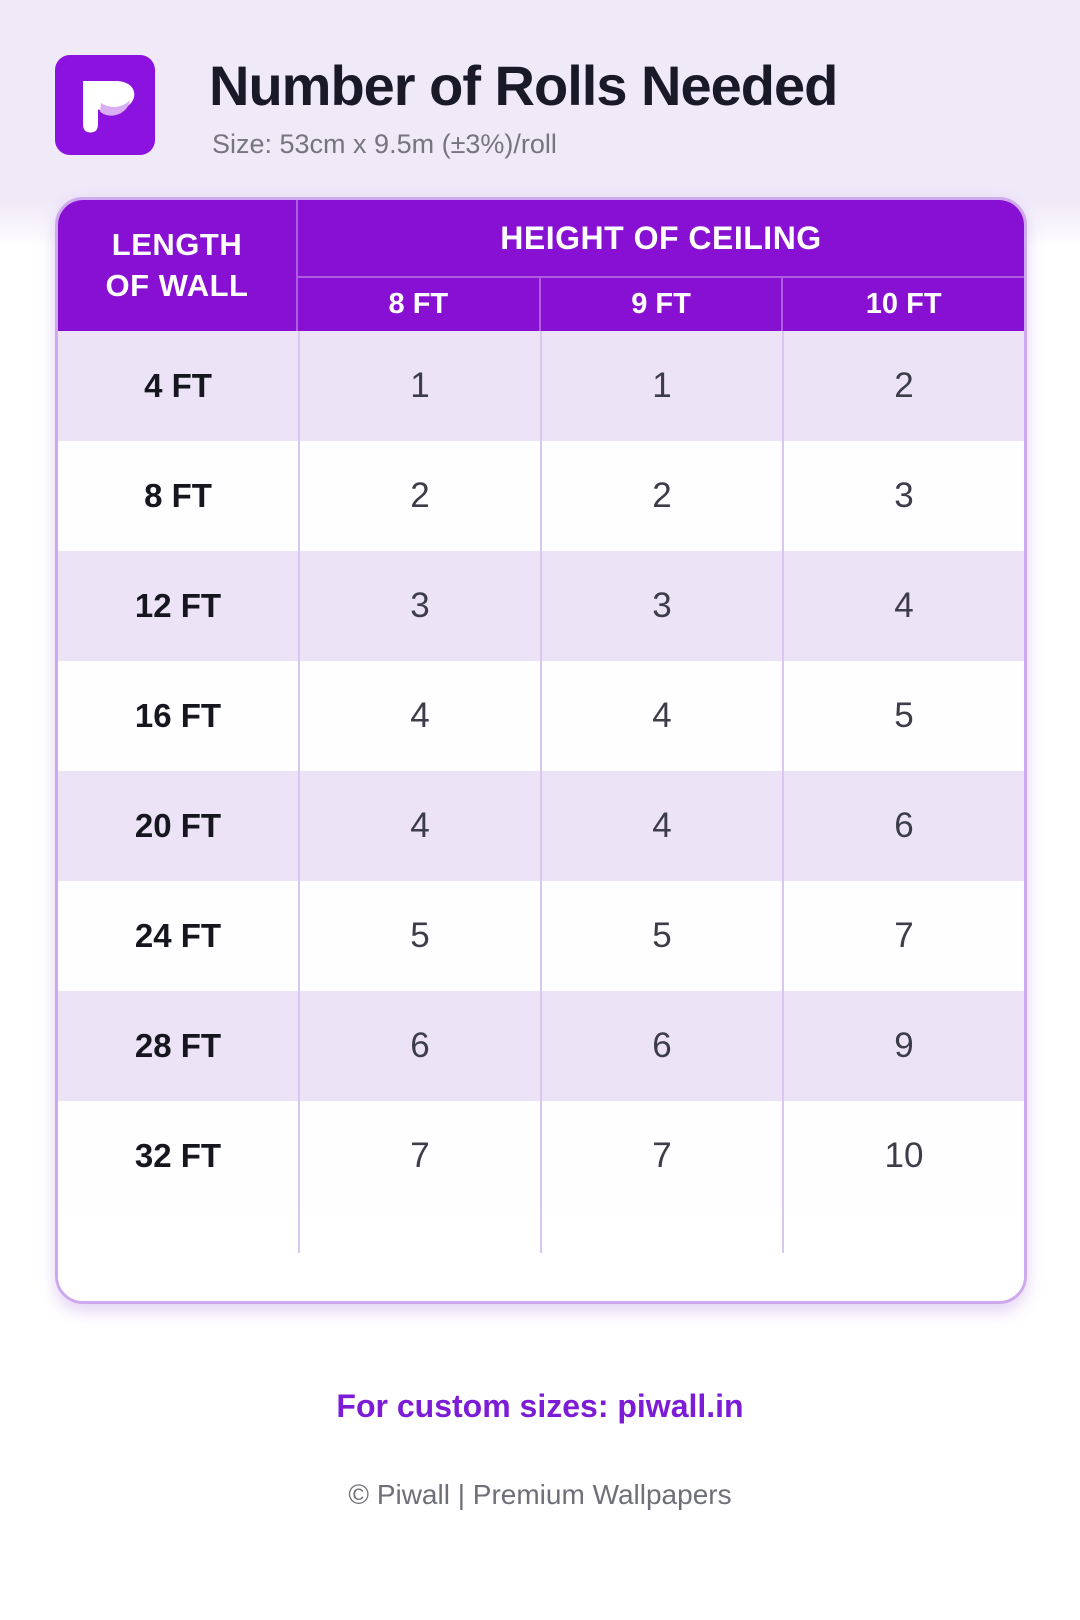 This screenshot has height=1620, width=1080. What do you see at coordinates (178, 385) in the screenshot?
I see `row-label: 4 FT` at bounding box center [178, 385].